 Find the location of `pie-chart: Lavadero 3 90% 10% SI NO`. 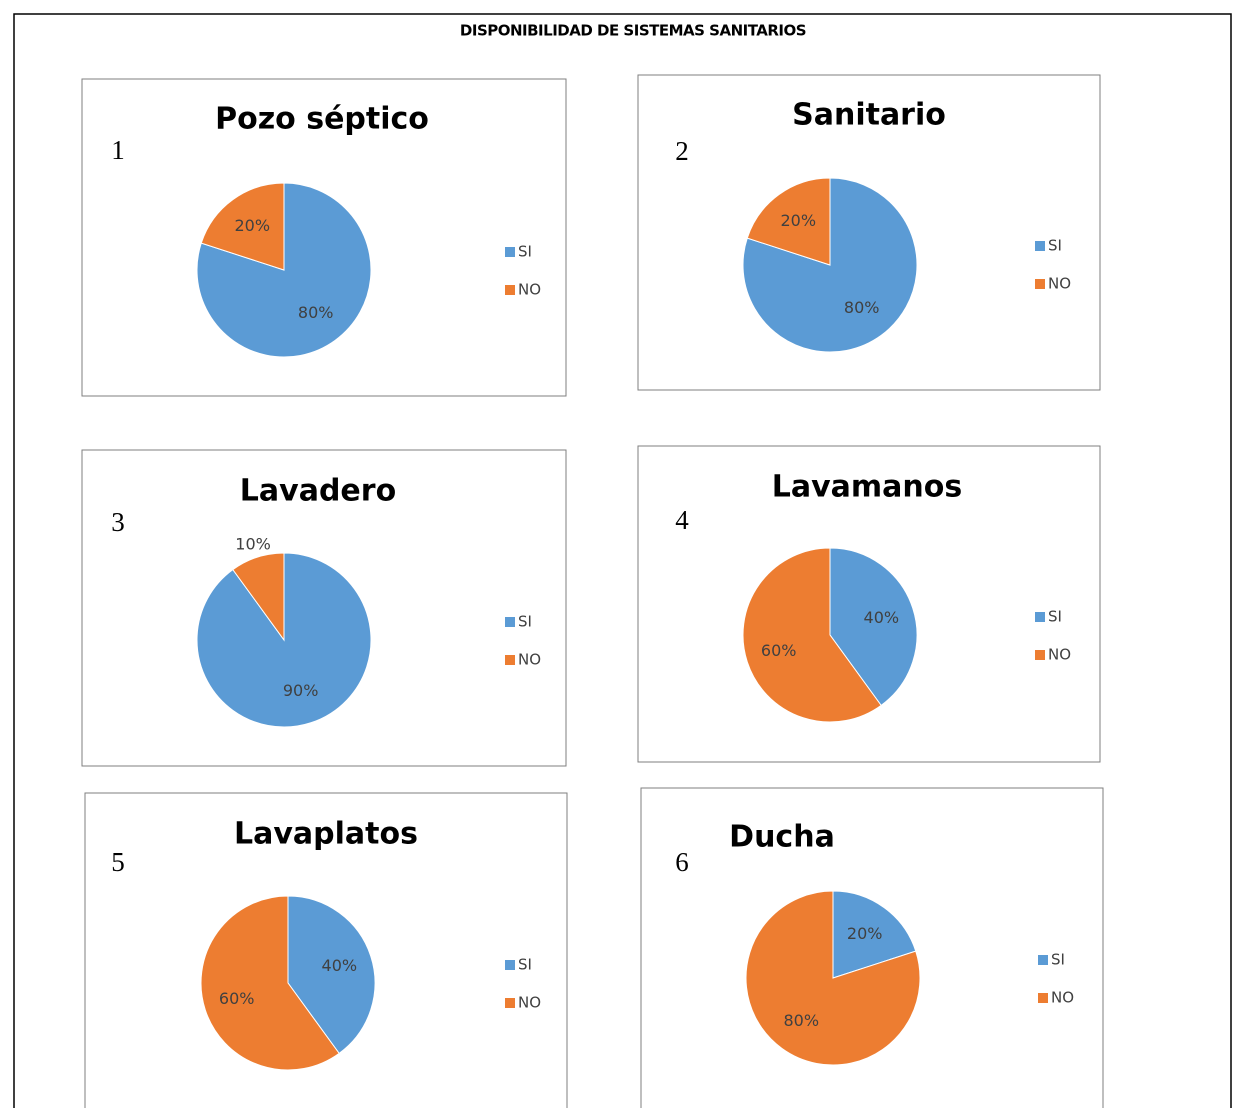

pie-chart: Lavadero 3 90% 10% SI NO is located at coordinates (324, 608).